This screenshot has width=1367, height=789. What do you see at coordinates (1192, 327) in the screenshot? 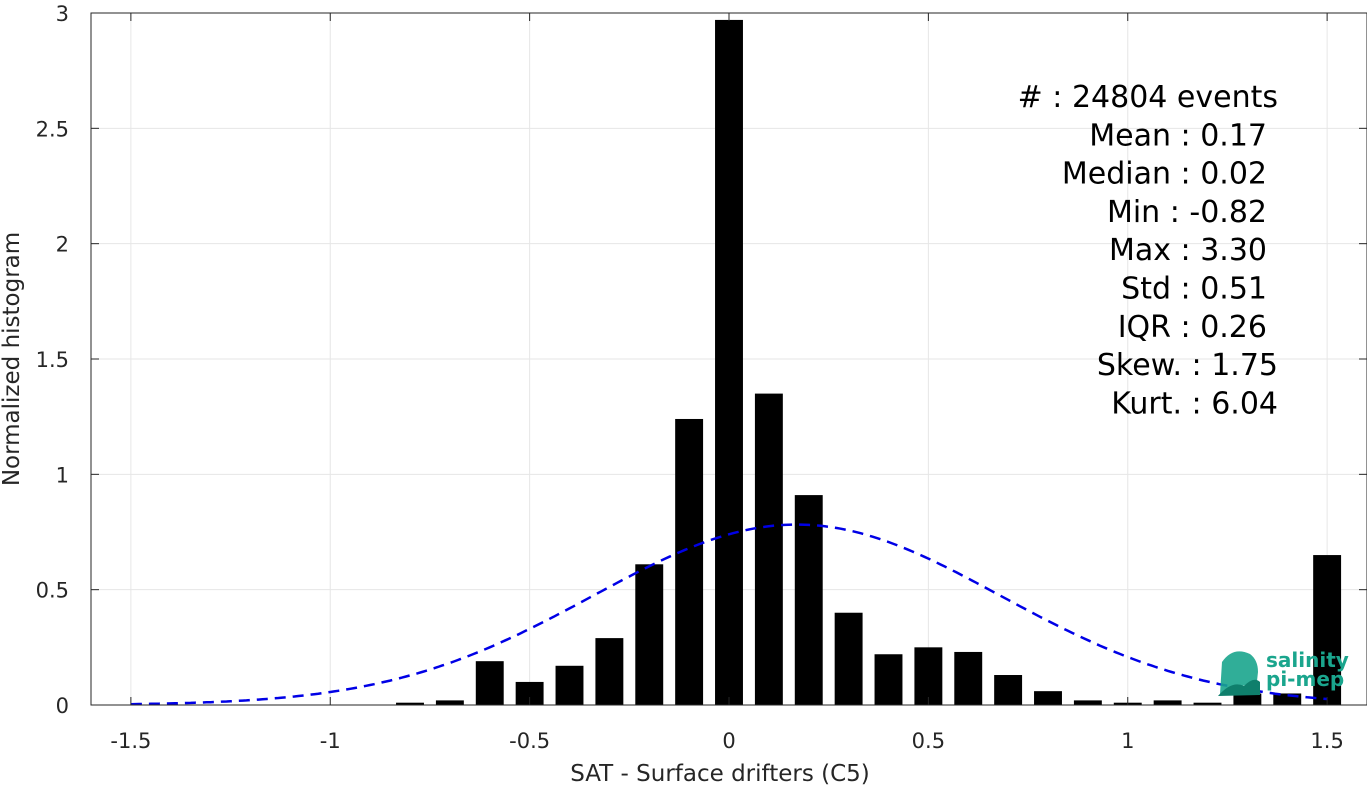
I see `stat-line: IQR : 0.26` at bounding box center [1192, 327].